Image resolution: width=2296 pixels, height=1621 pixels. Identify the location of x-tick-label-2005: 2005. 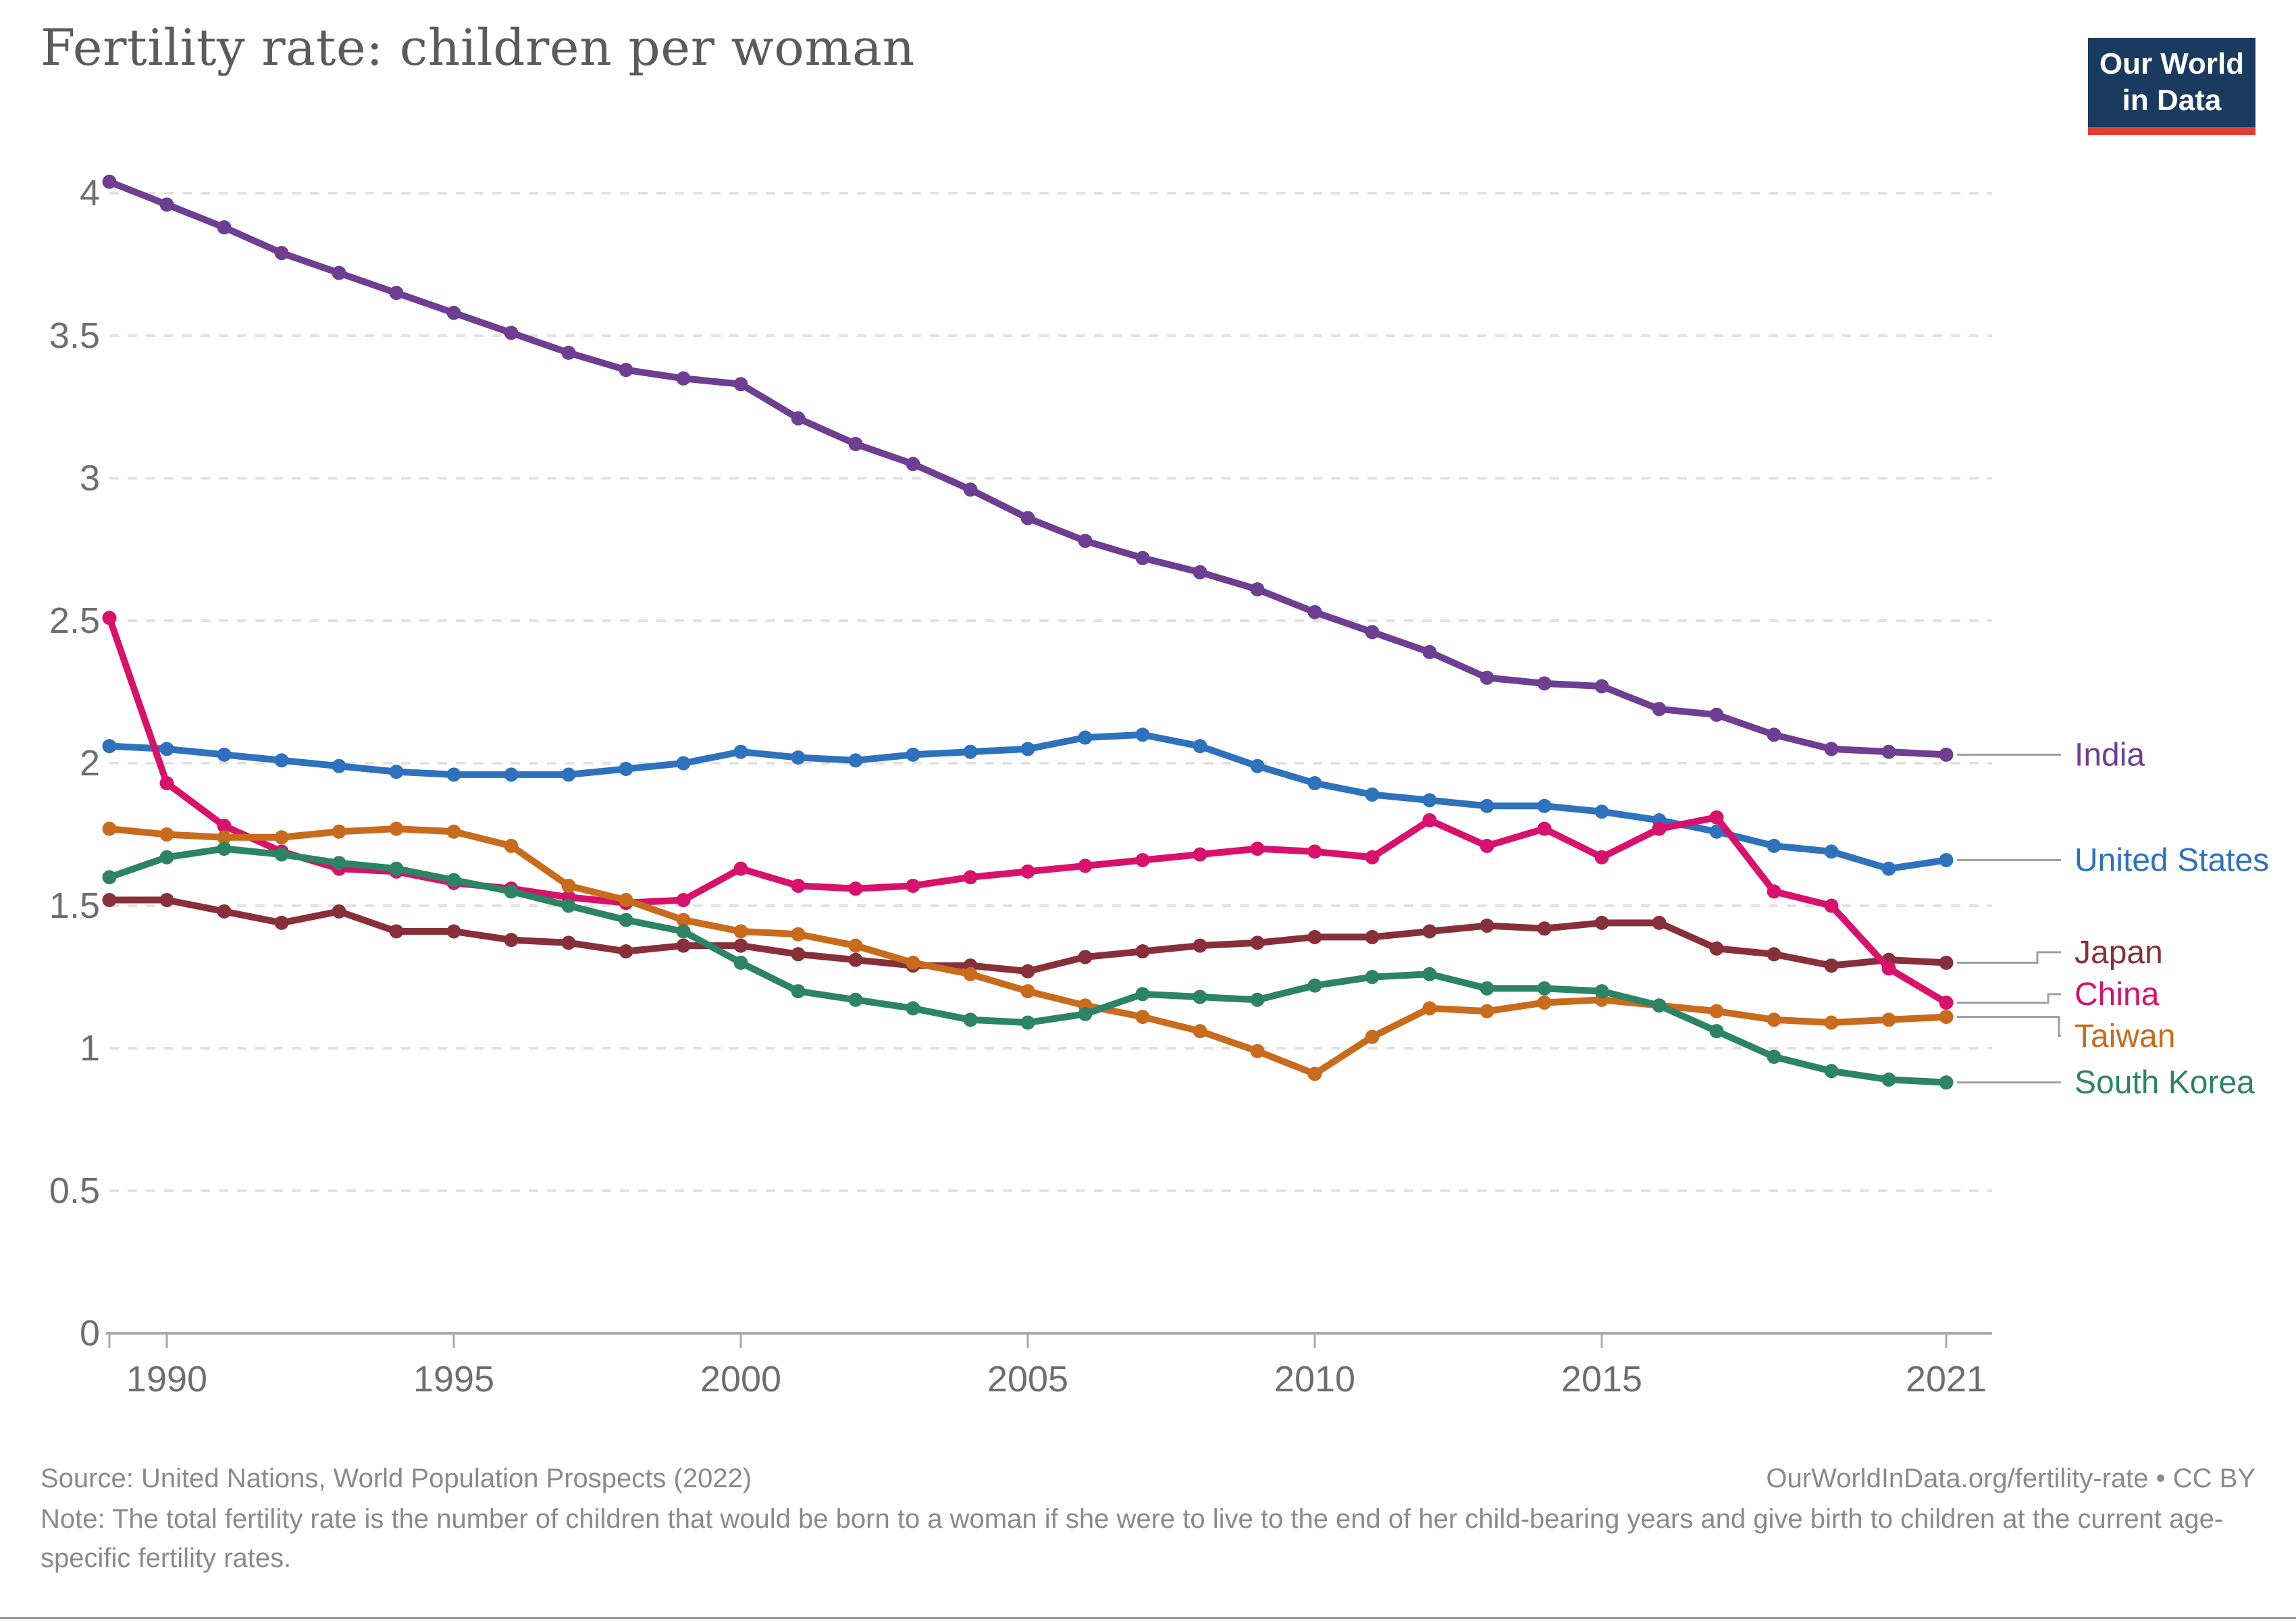
(1027, 1379).